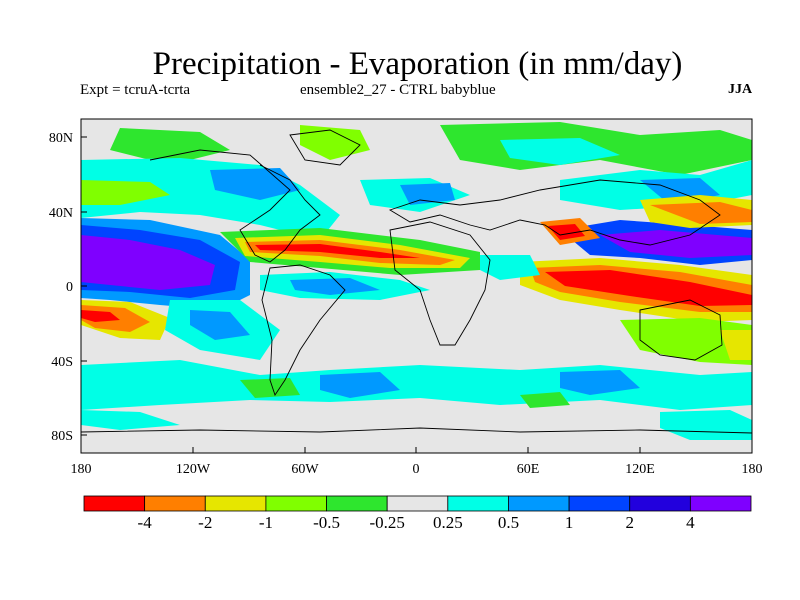 This screenshot has width=800, height=600. Describe the element at coordinates (440, 283) in the screenshot. I see `coast-africa` at that location.